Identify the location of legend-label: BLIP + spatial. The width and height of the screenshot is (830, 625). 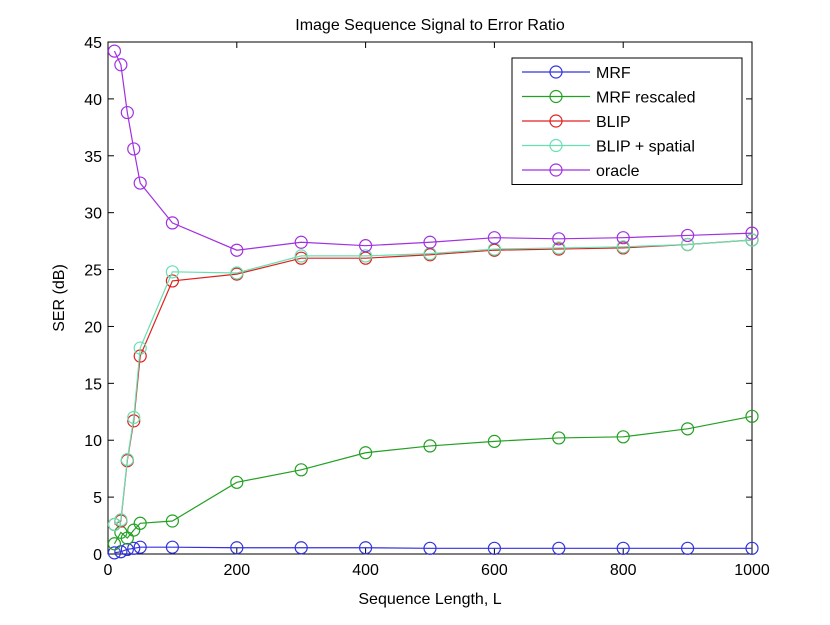
(645, 147).